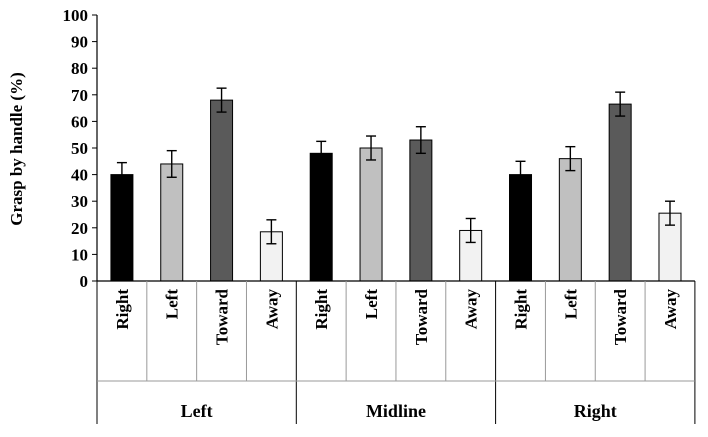 This screenshot has width=708, height=437. Describe the element at coordinates (79, 95) in the screenshot. I see `y-tick-label: 70` at that location.